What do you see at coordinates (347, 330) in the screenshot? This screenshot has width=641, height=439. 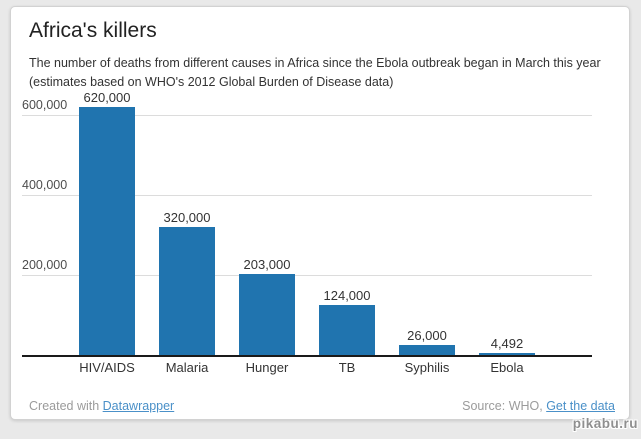 I see `bar-tb` at bounding box center [347, 330].